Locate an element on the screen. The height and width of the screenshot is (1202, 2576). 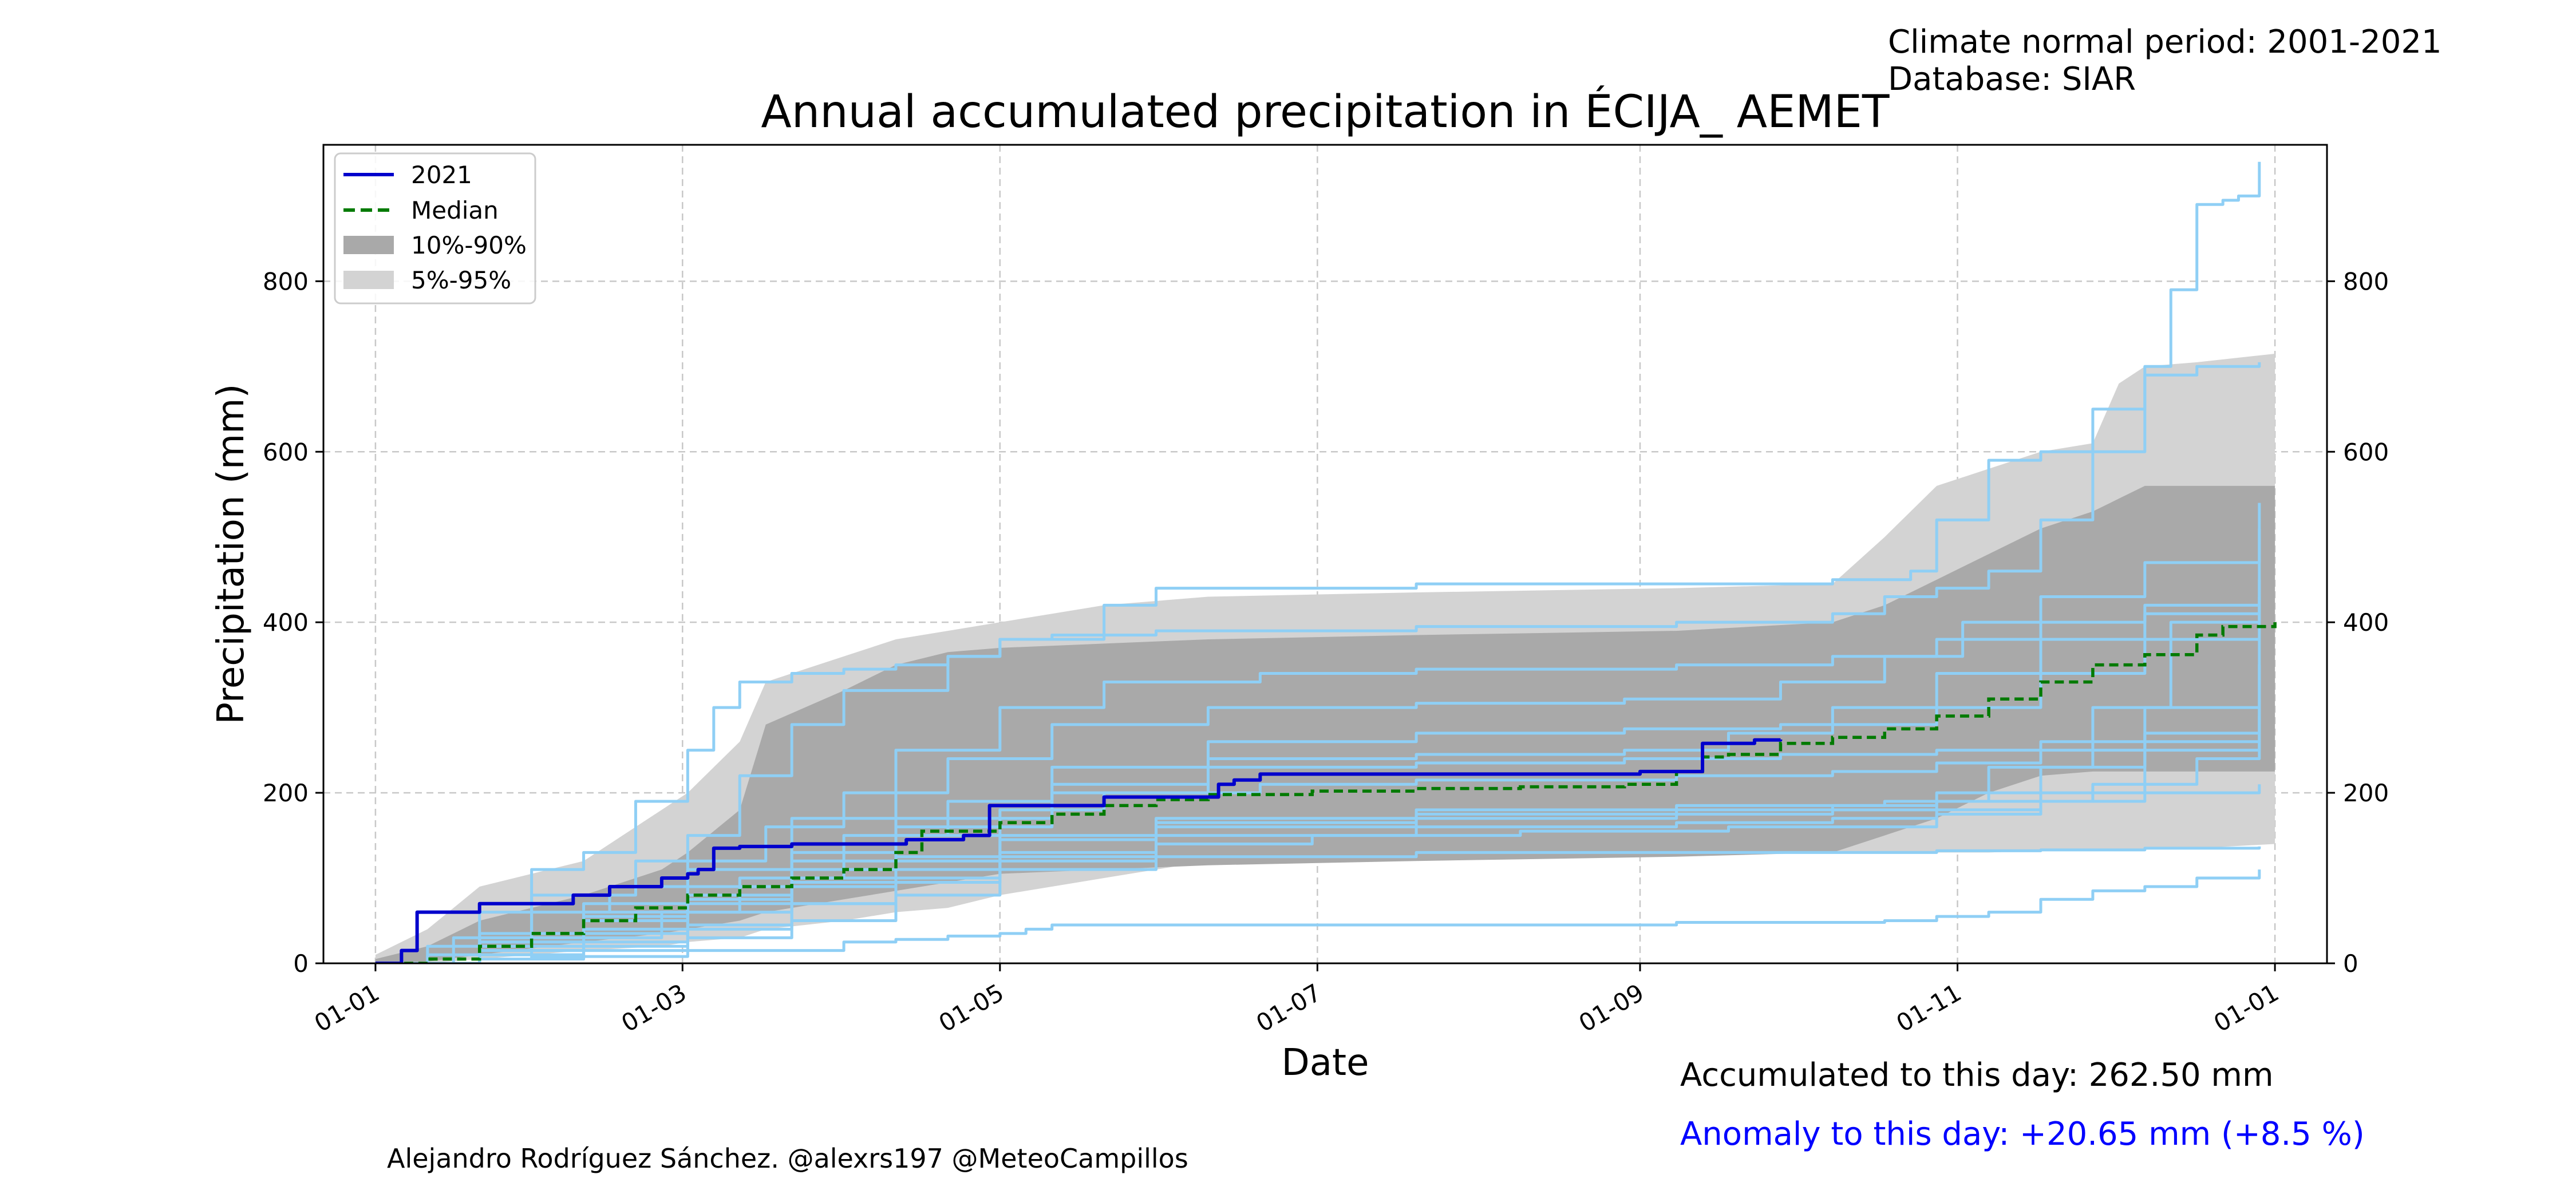
y-tick-label-left: 800 is located at coordinates (286, 281).